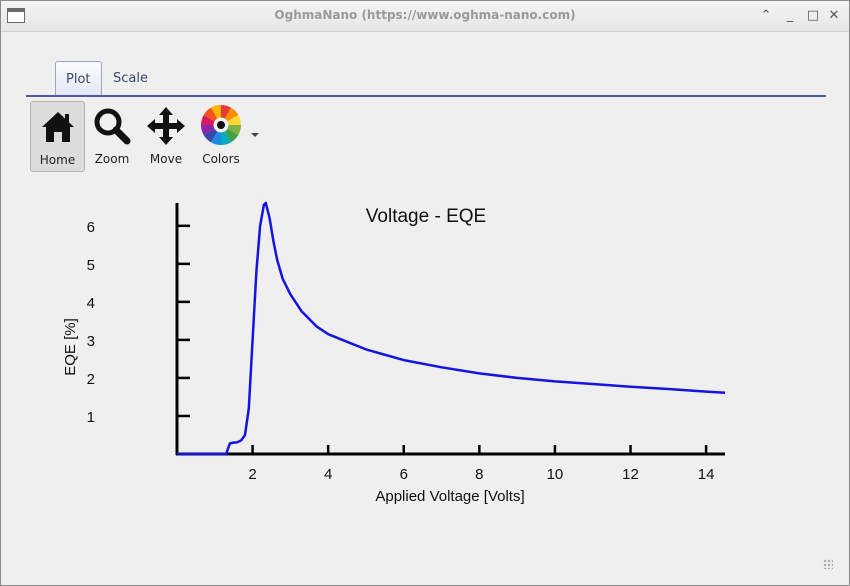 This screenshot has height=586, width=850. I want to click on zoom-button: Zoom, so click(112, 136).